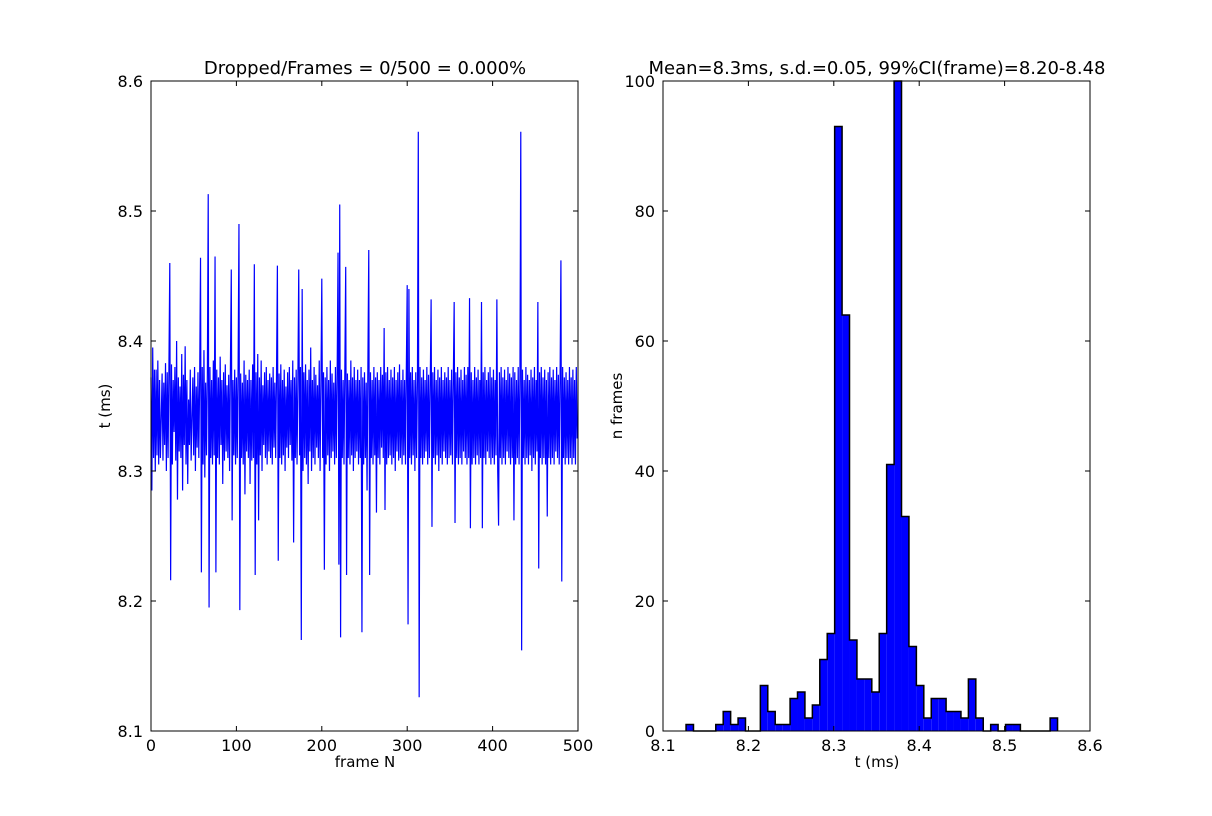 The height and width of the screenshot is (816, 1212). What do you see at coordinates (645, 601) in the screenshot?
I see `y-tick-label: 20` at bounding box center [645, 601].